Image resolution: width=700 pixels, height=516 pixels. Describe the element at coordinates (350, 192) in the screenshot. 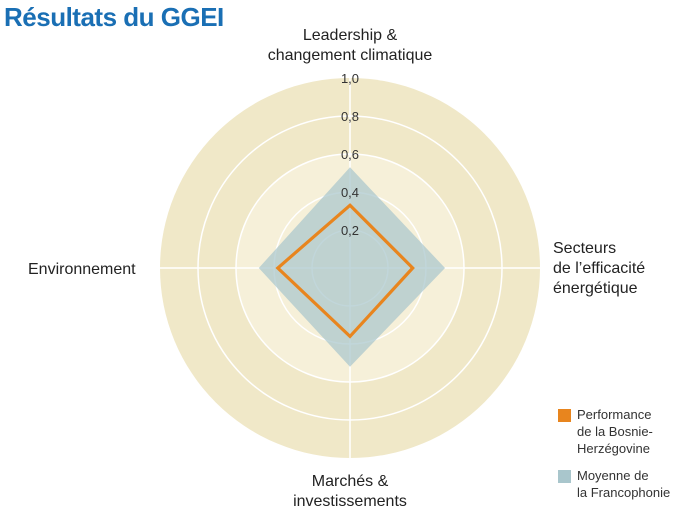

I see `radar-tick-label: 0,4` at that location.